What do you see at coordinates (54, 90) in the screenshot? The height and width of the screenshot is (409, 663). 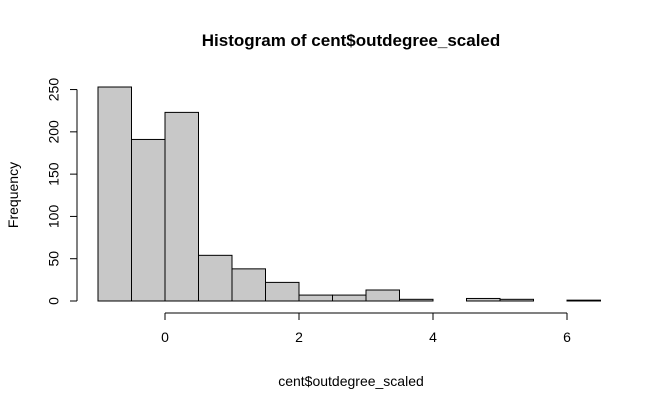 I see `y-tick-label: 250` at bounding box center [54, 90].